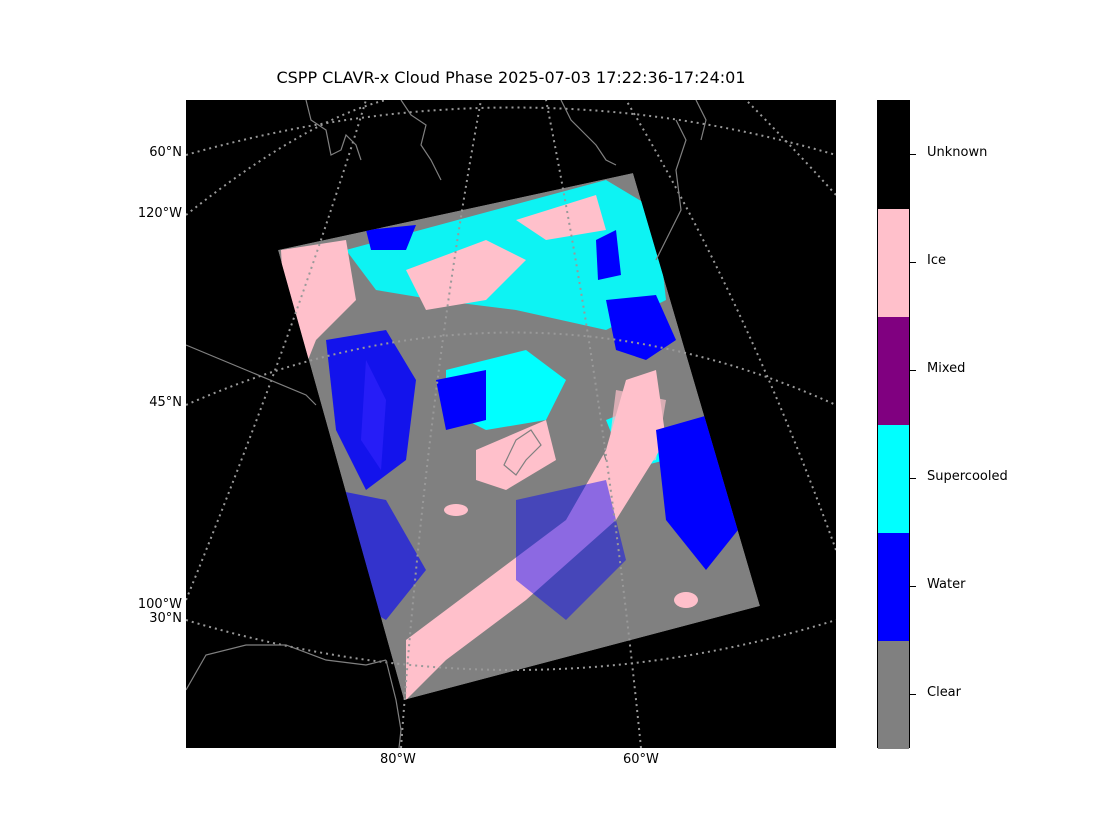  Describe the element at coordinates (957, 152) in the screenshot. I see `colorbar-label-unknown: Unknown` at that location.